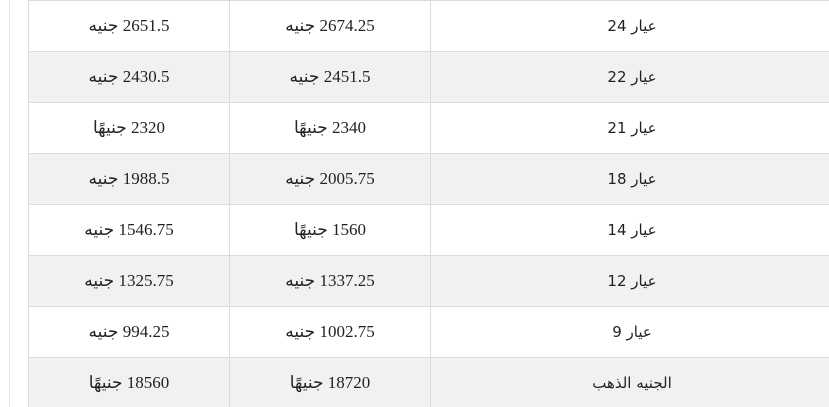 This screenshot has width=829, height=407. Describe the element at coordinates (129, 179) in the screenshot. I see `sell-price-cell: 1988.5 جنيه` at that location.